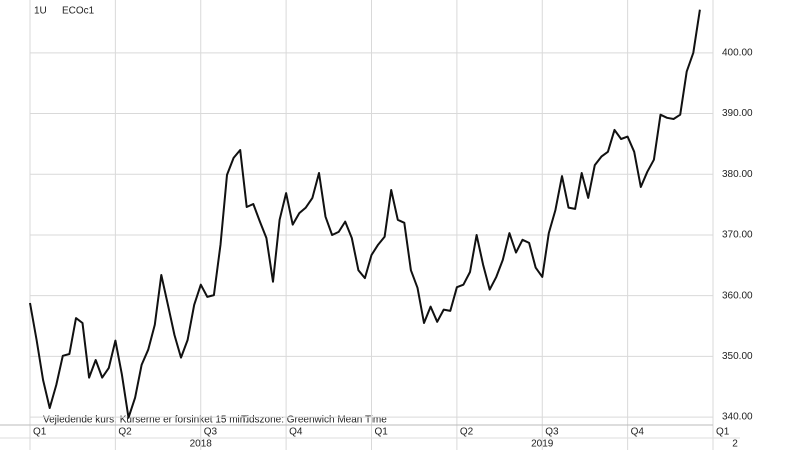 The image size is (800, 450). What do you see at coordinates (737, 235) in the screenshot?
I see `y-tick-label: 370.00` at bounding box center [737, 235].